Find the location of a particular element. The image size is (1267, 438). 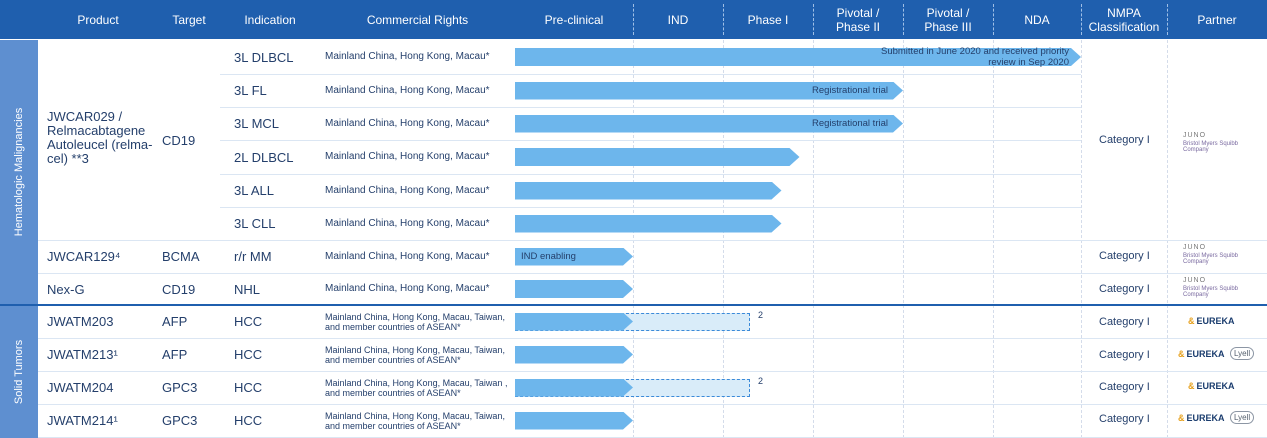

group-divider is located at coordinates (633, 305).